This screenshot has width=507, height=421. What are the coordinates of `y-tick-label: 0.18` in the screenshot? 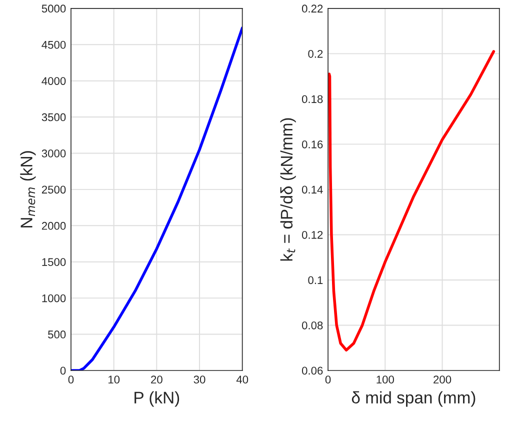 It's located at (312, 99).